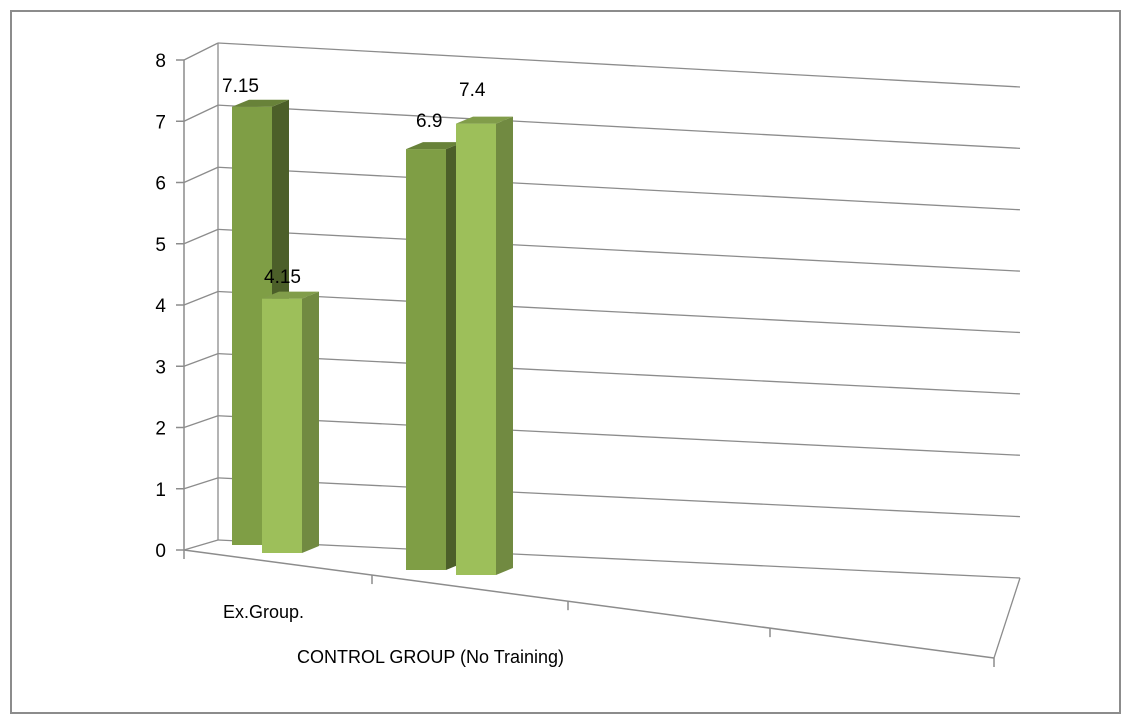 The image size is (1134, 726). Describe the element at coordinates (160, 367) in the screenshot. I see `y-tick-label: 3` at that location.